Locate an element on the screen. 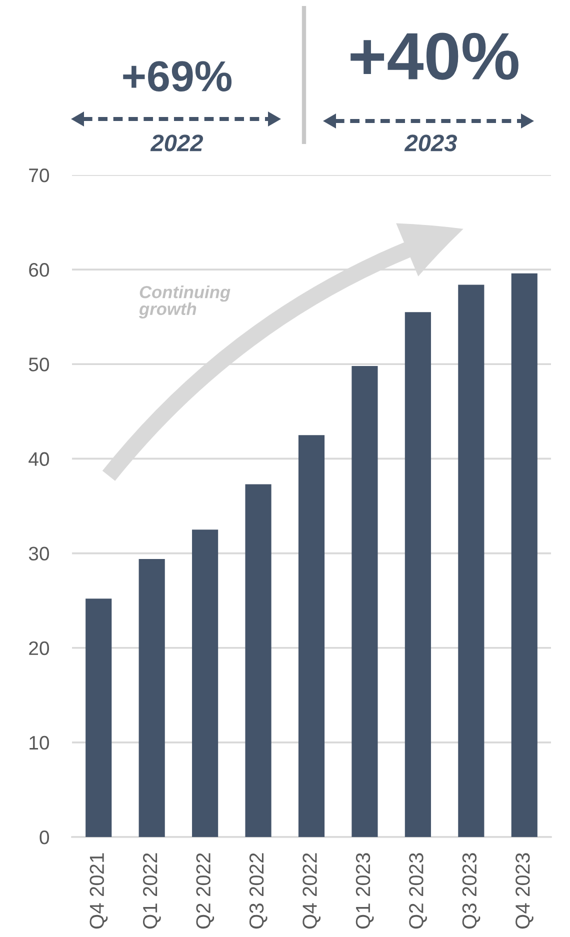 The width and height of the screenshot is (570, 937). x-tick-label: Q3 2022 is located at coordinates (258, 891).